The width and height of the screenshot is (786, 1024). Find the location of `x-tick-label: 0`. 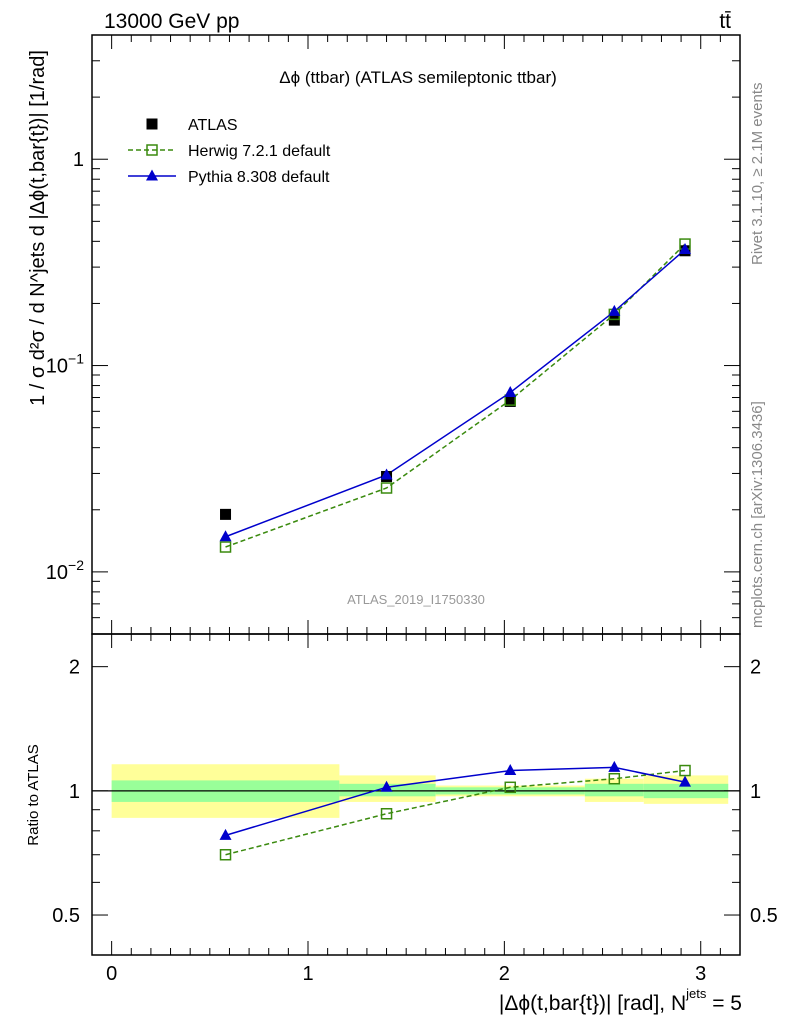

x-tick-label: 0 is located at coordinates (111, 974).